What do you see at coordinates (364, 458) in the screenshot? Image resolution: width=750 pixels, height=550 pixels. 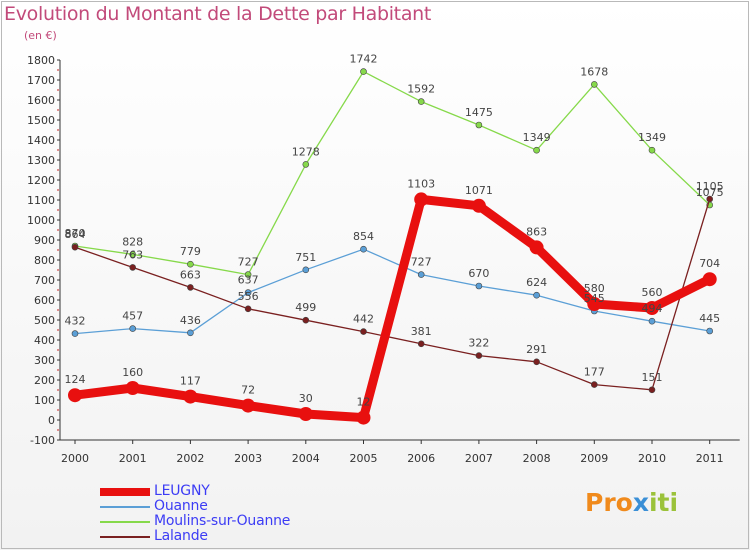 I see `x-tick-label: 2005` at bounding box center [364, 458].